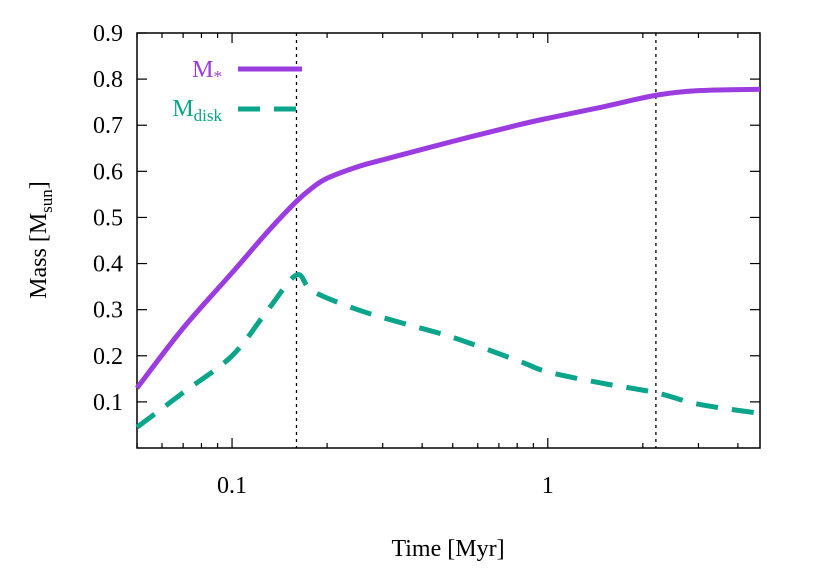 The height and width of the screenshot is (581, 830). Describe the element at coordinates (207, 71) in the screenshot. I see `legend-label-mstar: M*` at that location.